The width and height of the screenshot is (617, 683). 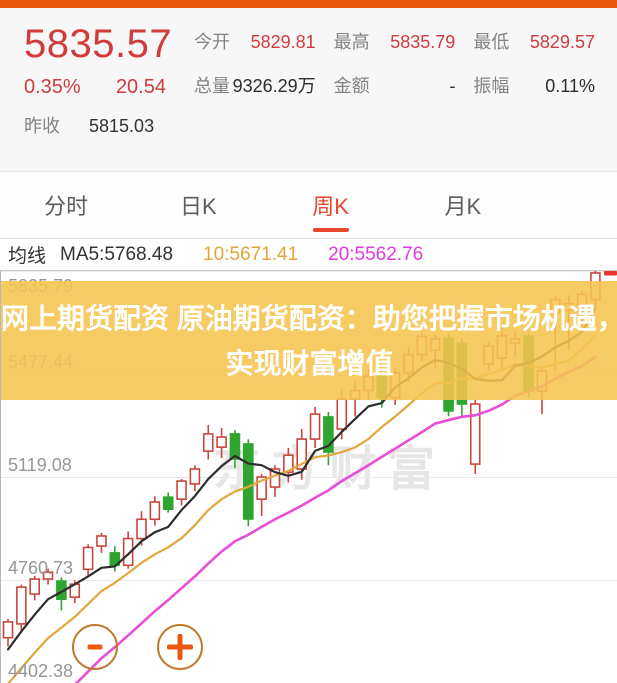 What do you see at coordinates (140, 87) in the screenshot?
I see `change-value: 20.54` at bounding box center [140, 87].